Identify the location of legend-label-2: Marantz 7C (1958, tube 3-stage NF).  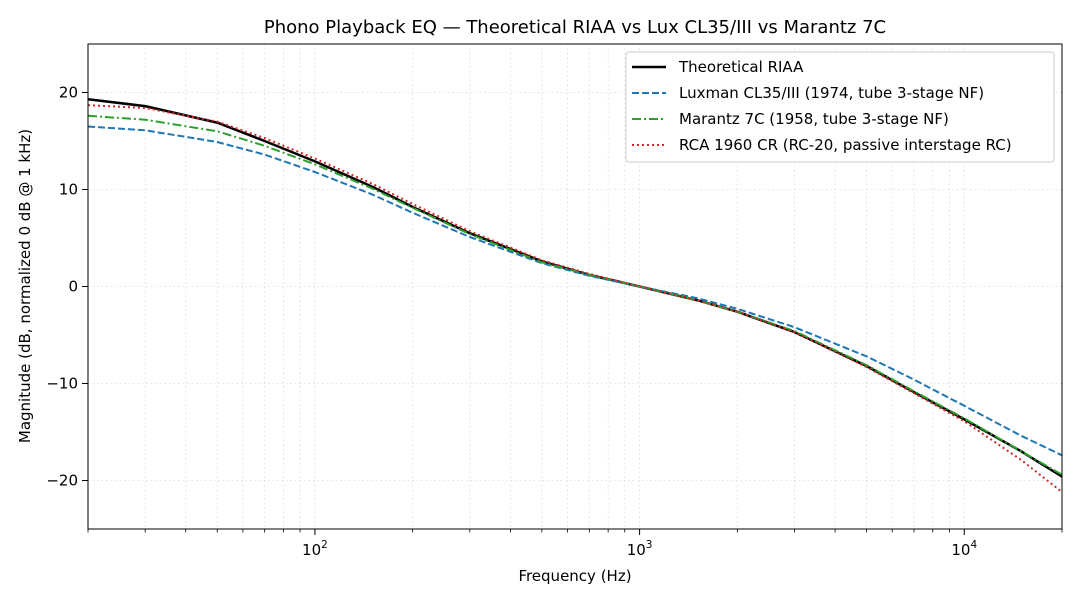
(814, 119).